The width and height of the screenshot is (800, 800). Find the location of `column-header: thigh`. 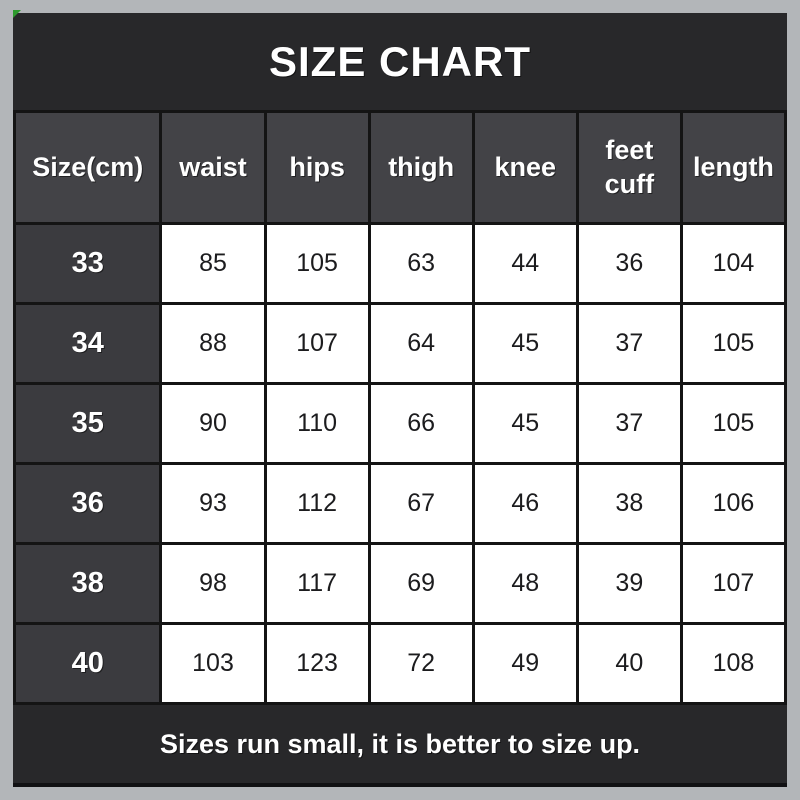

column-header: thigh is located at coordinates (421, 167).